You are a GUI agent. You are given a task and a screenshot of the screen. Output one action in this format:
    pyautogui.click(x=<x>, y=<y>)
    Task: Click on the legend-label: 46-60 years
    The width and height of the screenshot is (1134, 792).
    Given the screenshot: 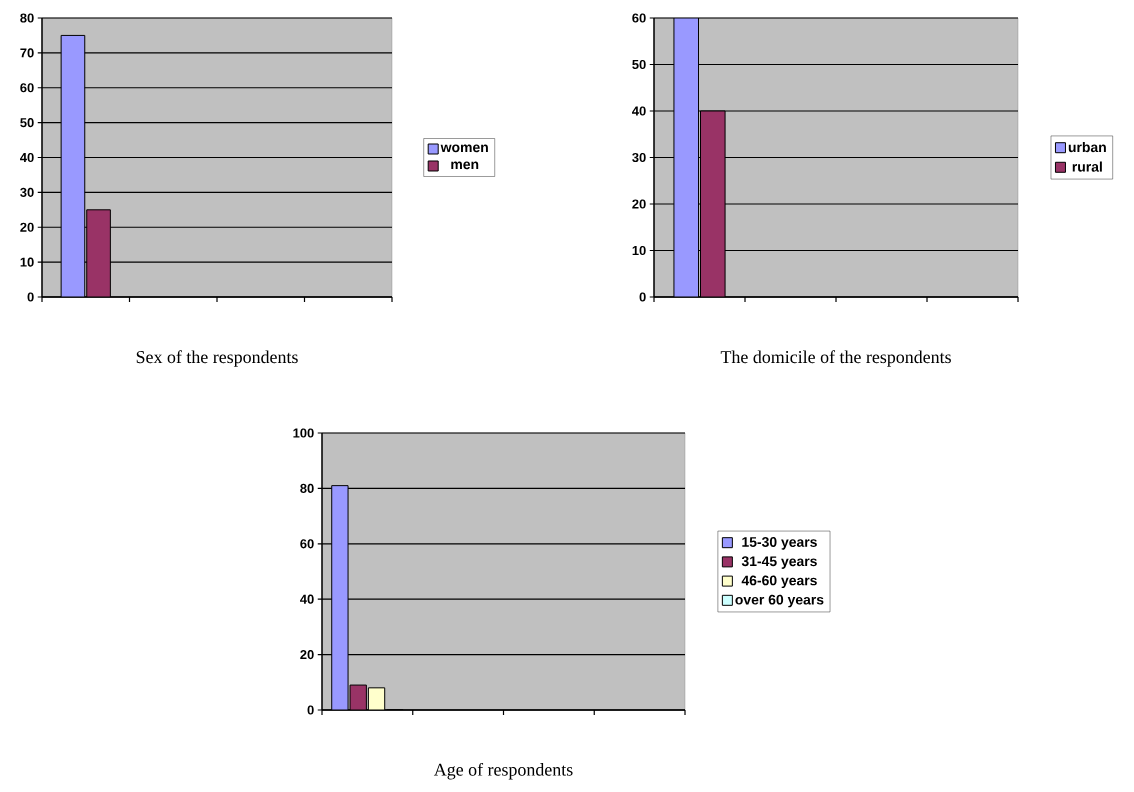 What is the action you would take?
    pyautogui.click(x=779, y=582)
    